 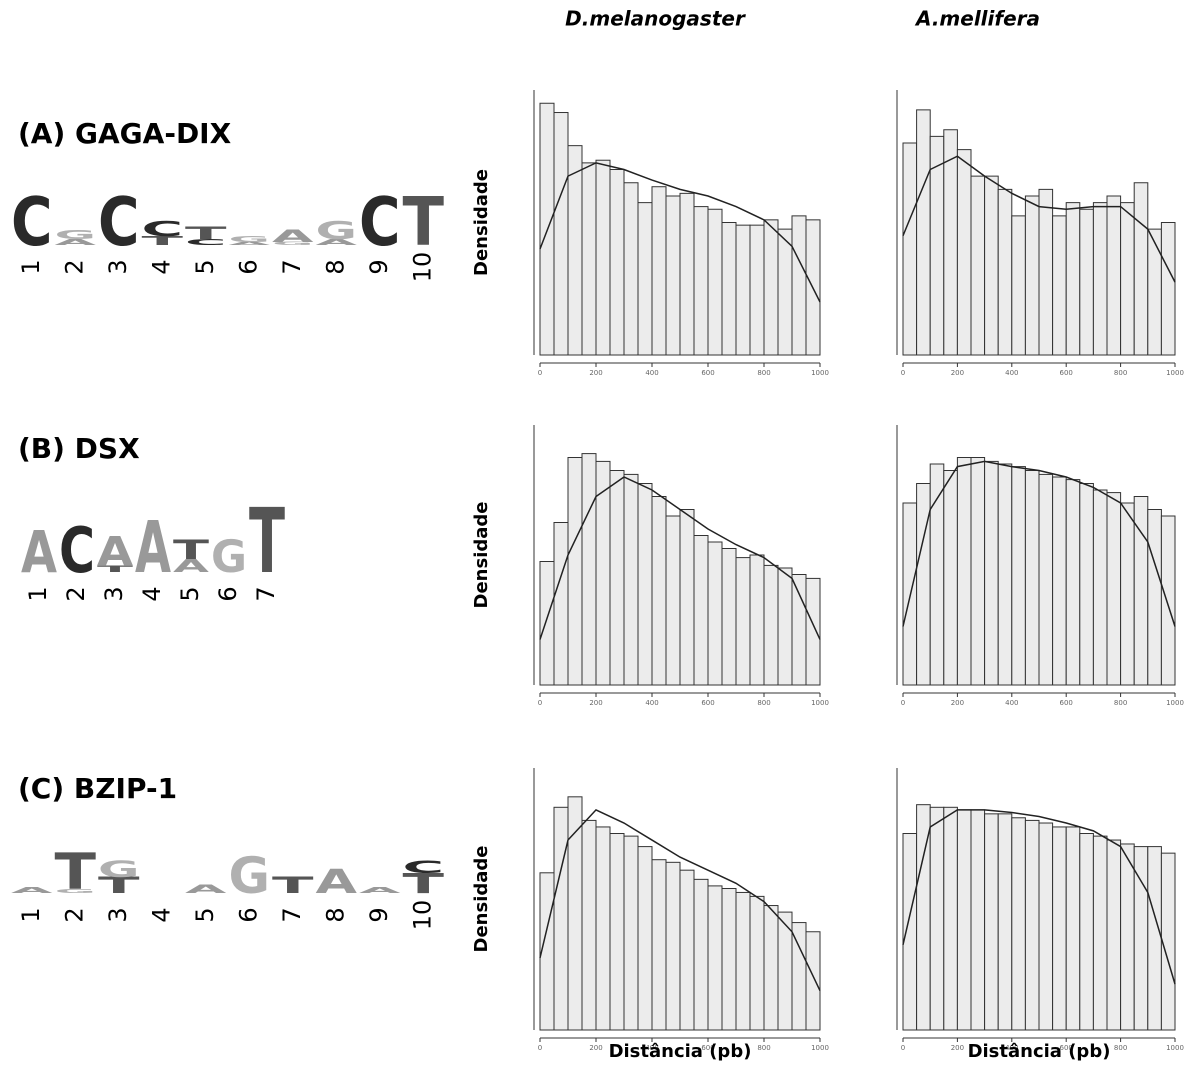 What do you see at coordinates (680, 1051) in the screenshot?
I see `x-axis-label: Distância (pb)` at bounding box center [680, 1051].